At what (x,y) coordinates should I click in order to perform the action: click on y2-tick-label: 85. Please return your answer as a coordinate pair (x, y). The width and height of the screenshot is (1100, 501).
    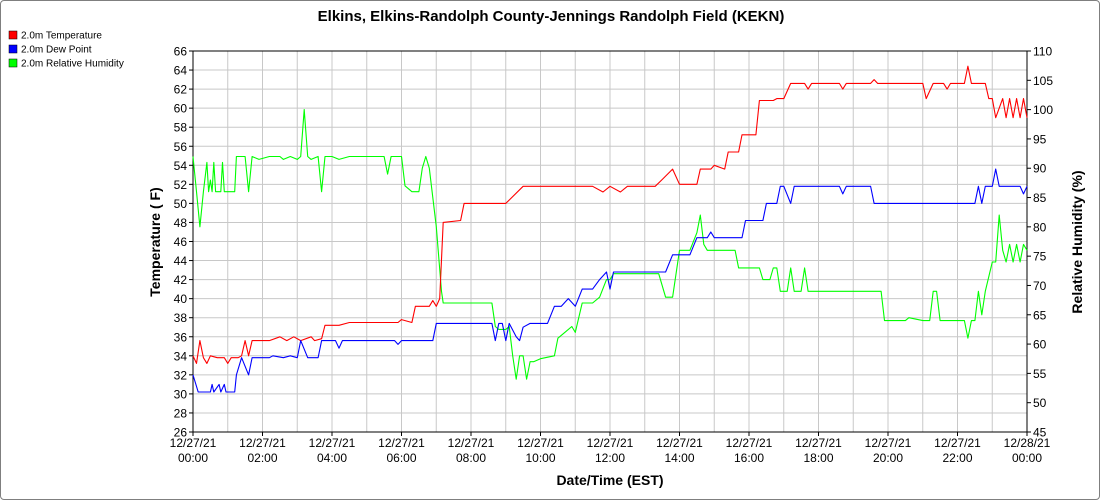
    Looking at the image, I should click on (1040, 198).